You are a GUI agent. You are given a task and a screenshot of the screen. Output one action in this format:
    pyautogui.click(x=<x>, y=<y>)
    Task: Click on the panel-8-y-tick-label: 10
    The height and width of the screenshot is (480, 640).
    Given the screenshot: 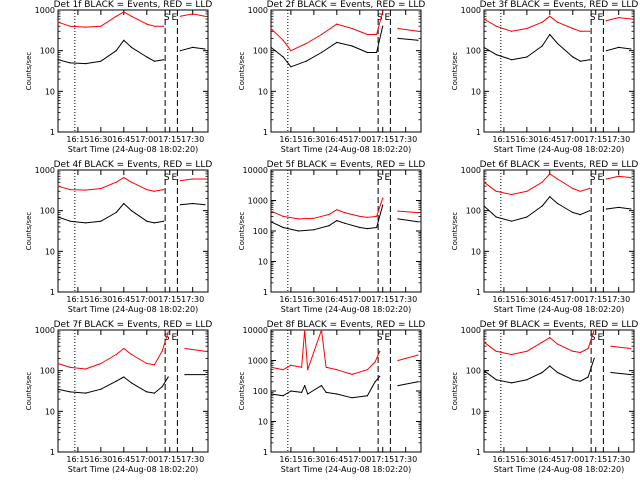 What is the action you would take?
    pyautogui.click(x=263, y=422)
    